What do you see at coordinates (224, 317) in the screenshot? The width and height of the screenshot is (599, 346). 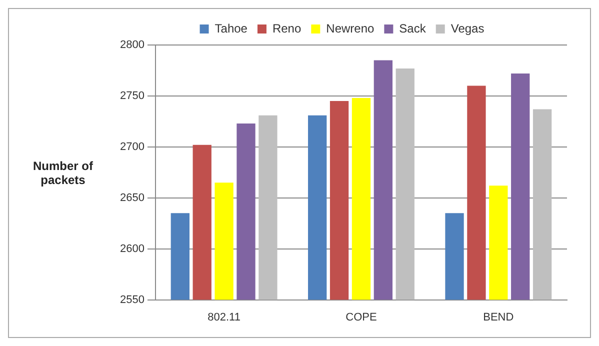 I see `x-tick-label: 802.11` at bounding box center [224, 317].